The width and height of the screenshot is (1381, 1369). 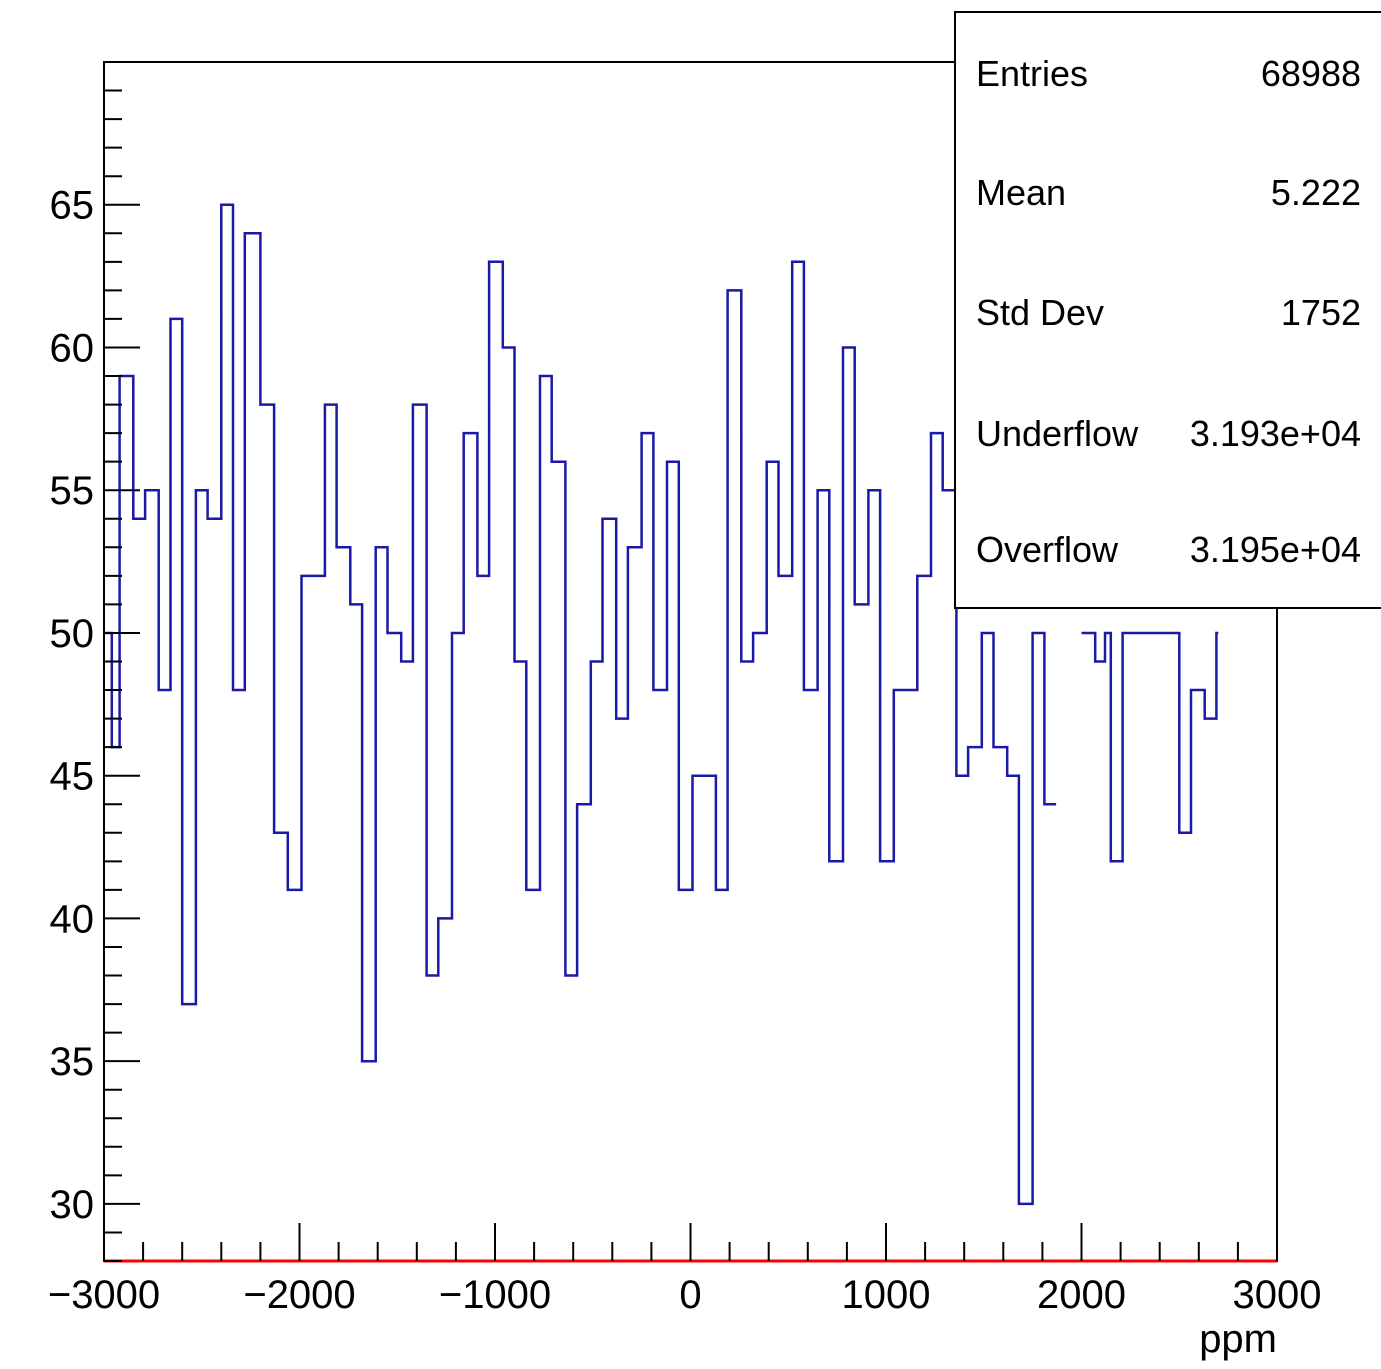 What do you see at coordinates (1275, 433) in the screenshot?
I see `stats-value: 3.193e+04` at bounding box center [1275, 433].